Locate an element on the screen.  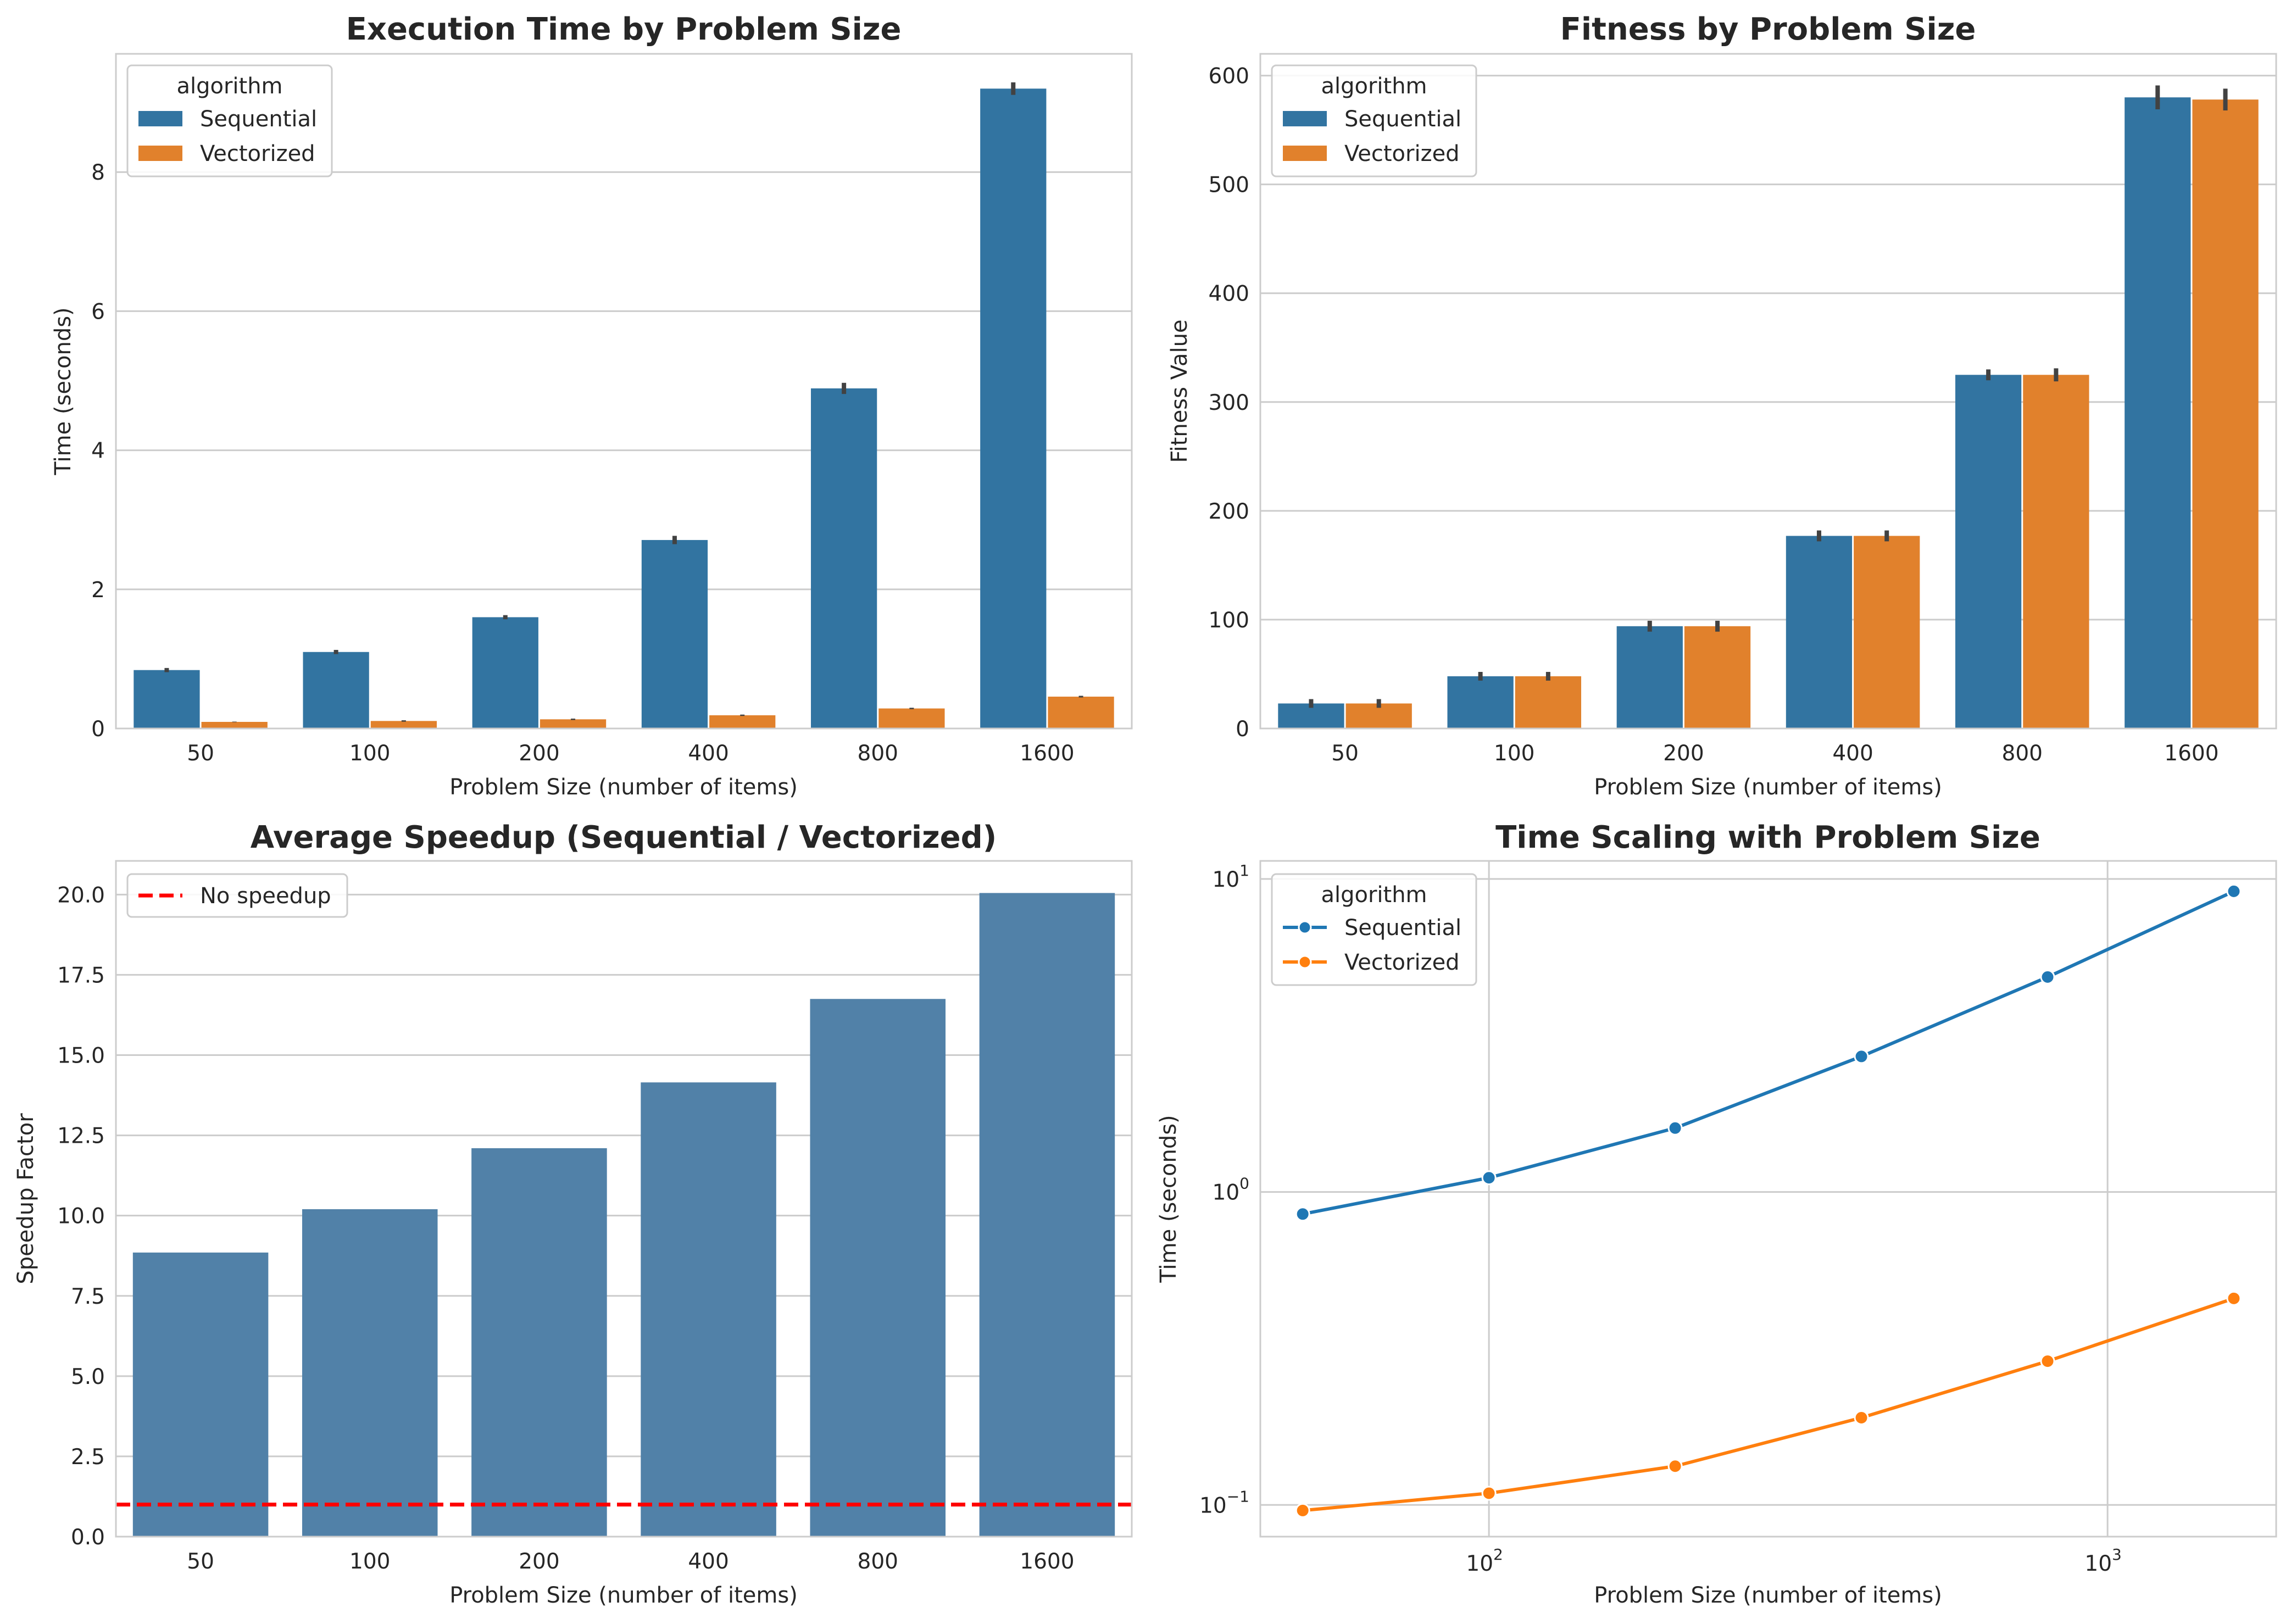
x-tick-label: 1600 is located at coordinates (1047, 1561).